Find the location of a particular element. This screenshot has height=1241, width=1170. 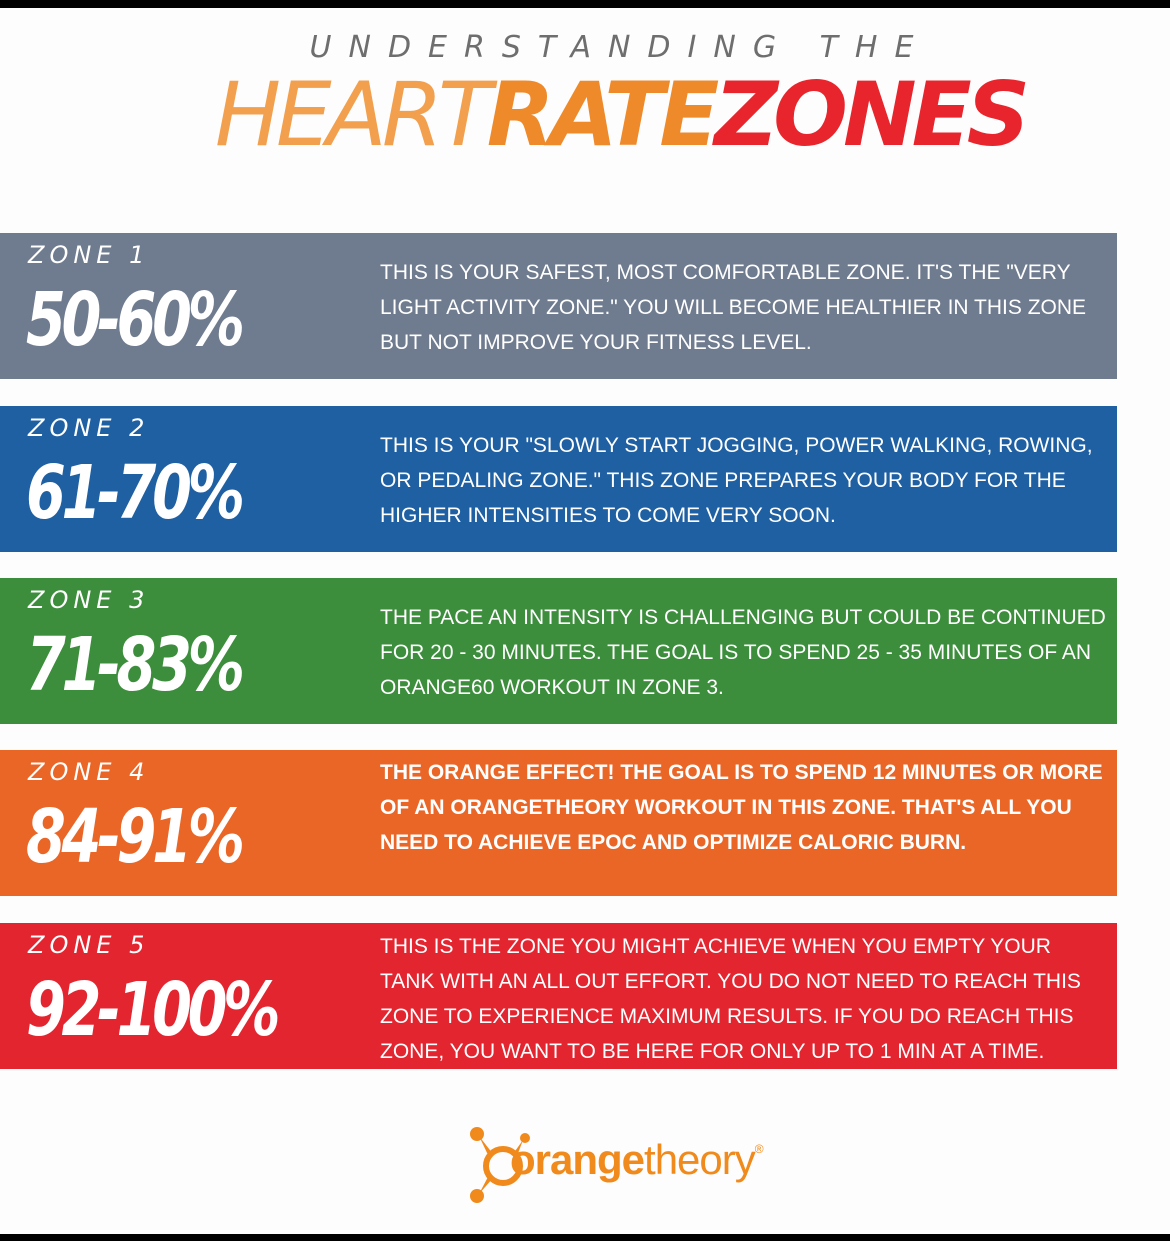

logo-text-theory: theory is located at coordinates (700, 1159).